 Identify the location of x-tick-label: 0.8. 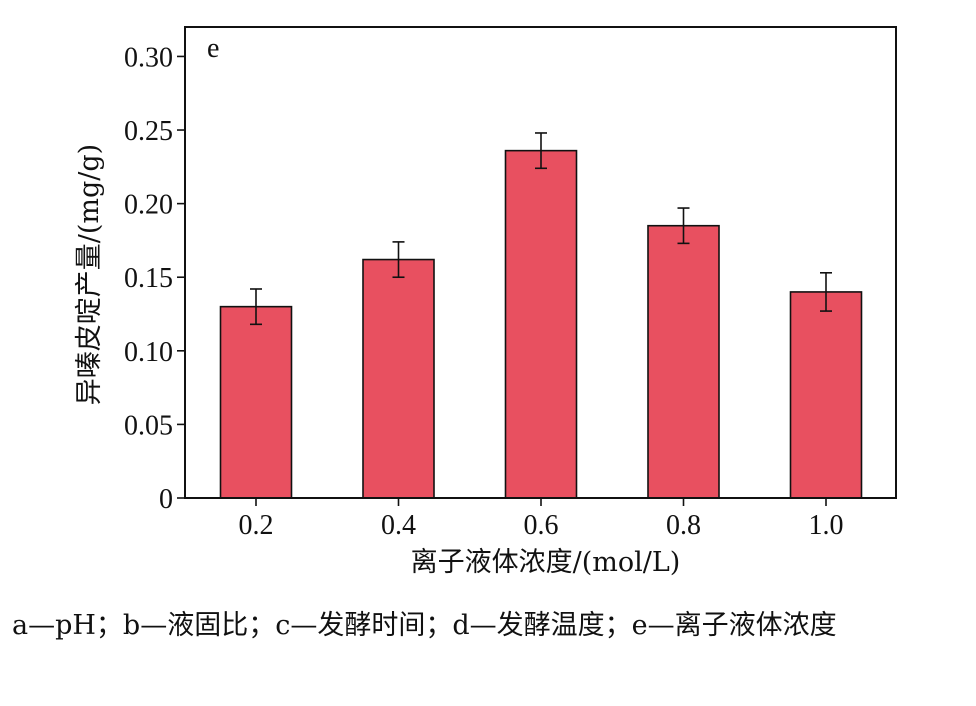
(683, 525).